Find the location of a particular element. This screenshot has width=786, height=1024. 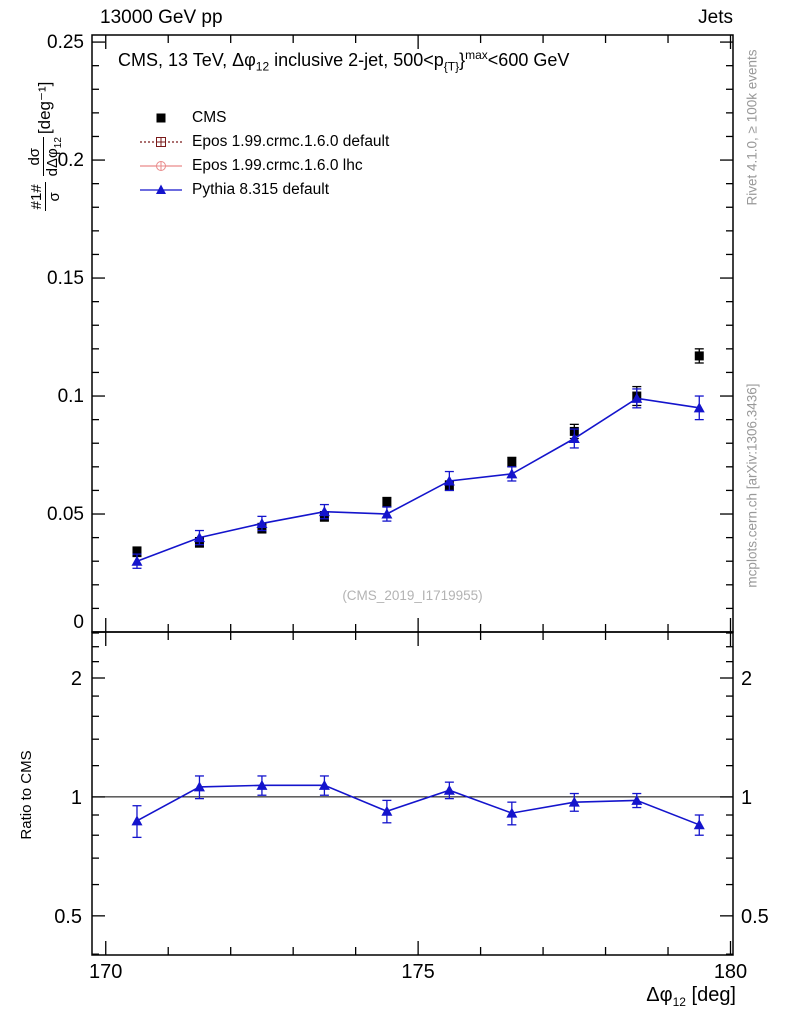

legend-item-4: Pythia 8.315 default is located at coordinates (263, 190).